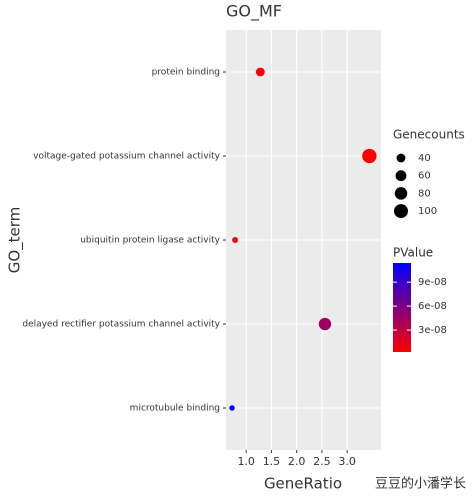 This screenshot has height=497, width=474. I want to click on y-tick-label: ubiquitin protein ligase activity, so click(150, 241).